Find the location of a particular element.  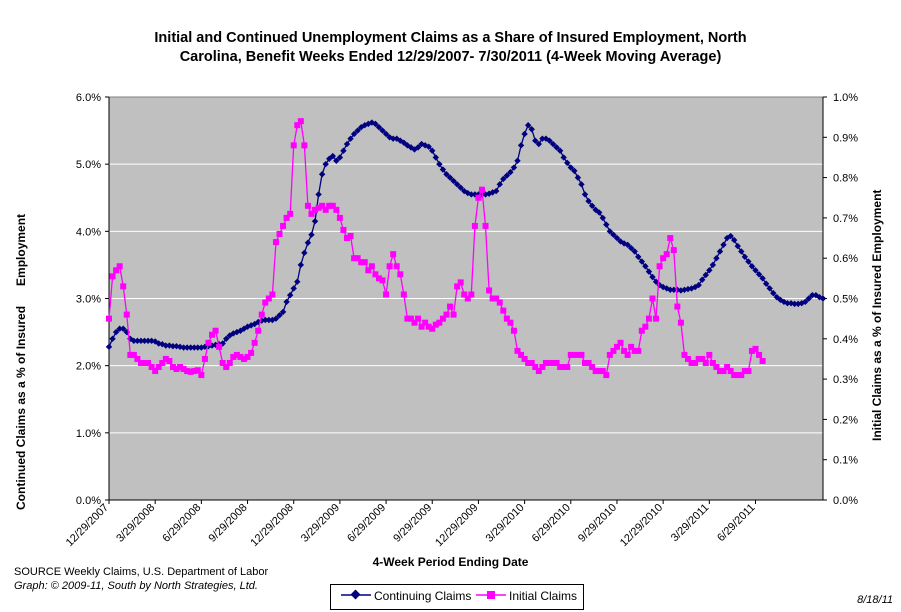

x-tick-label: 6/29/2009 is located at coordinates (366, 523).